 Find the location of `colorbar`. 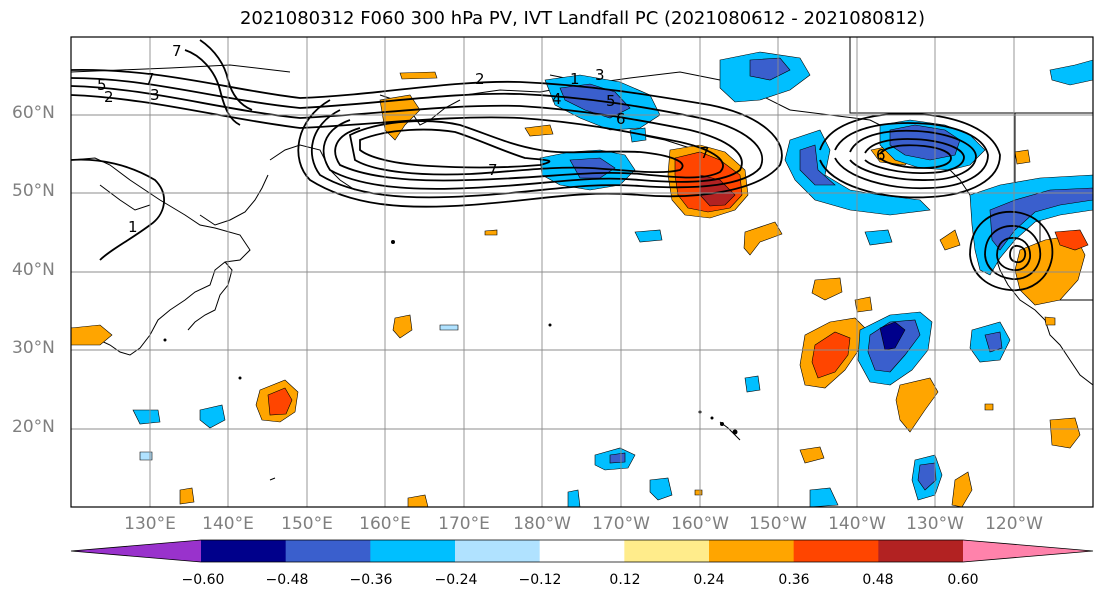

colorbar is located at coordinates (582, 551).